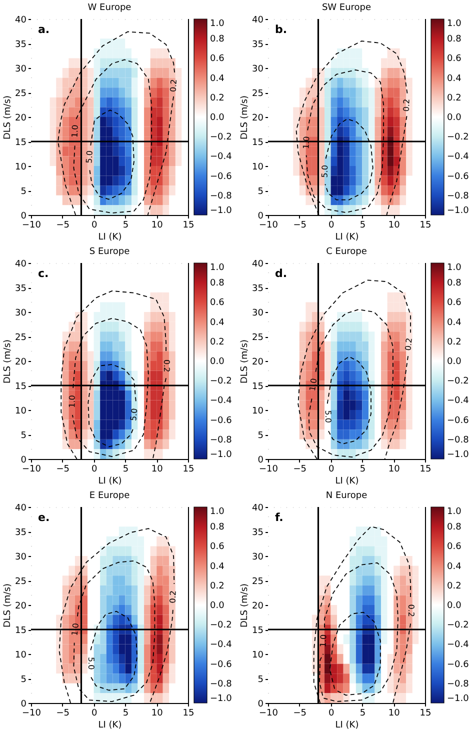 Image resolution: width=474 pixels, height=733 pixels. I want to click on chart-title: C Europe, so click(347, 252).